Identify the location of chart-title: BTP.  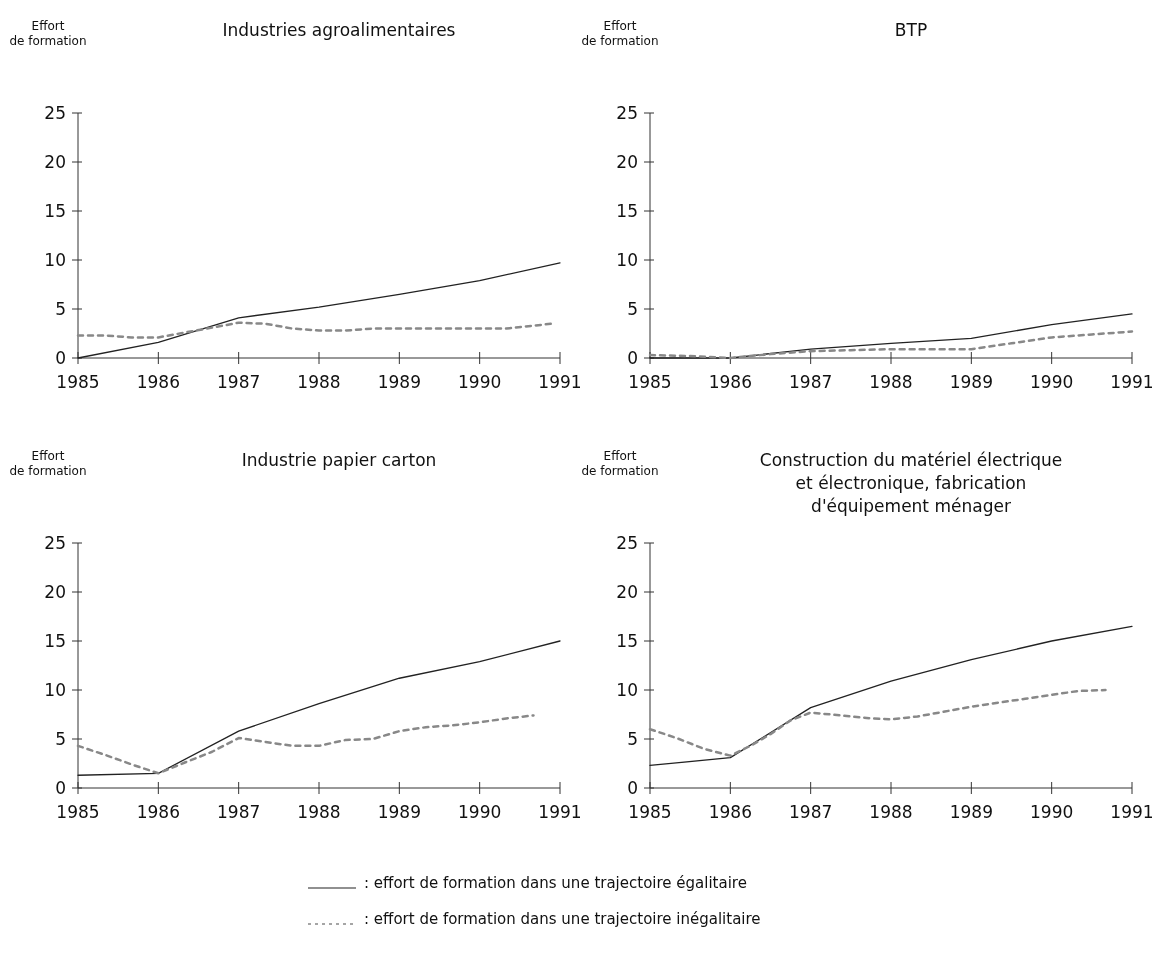
(911, 30).